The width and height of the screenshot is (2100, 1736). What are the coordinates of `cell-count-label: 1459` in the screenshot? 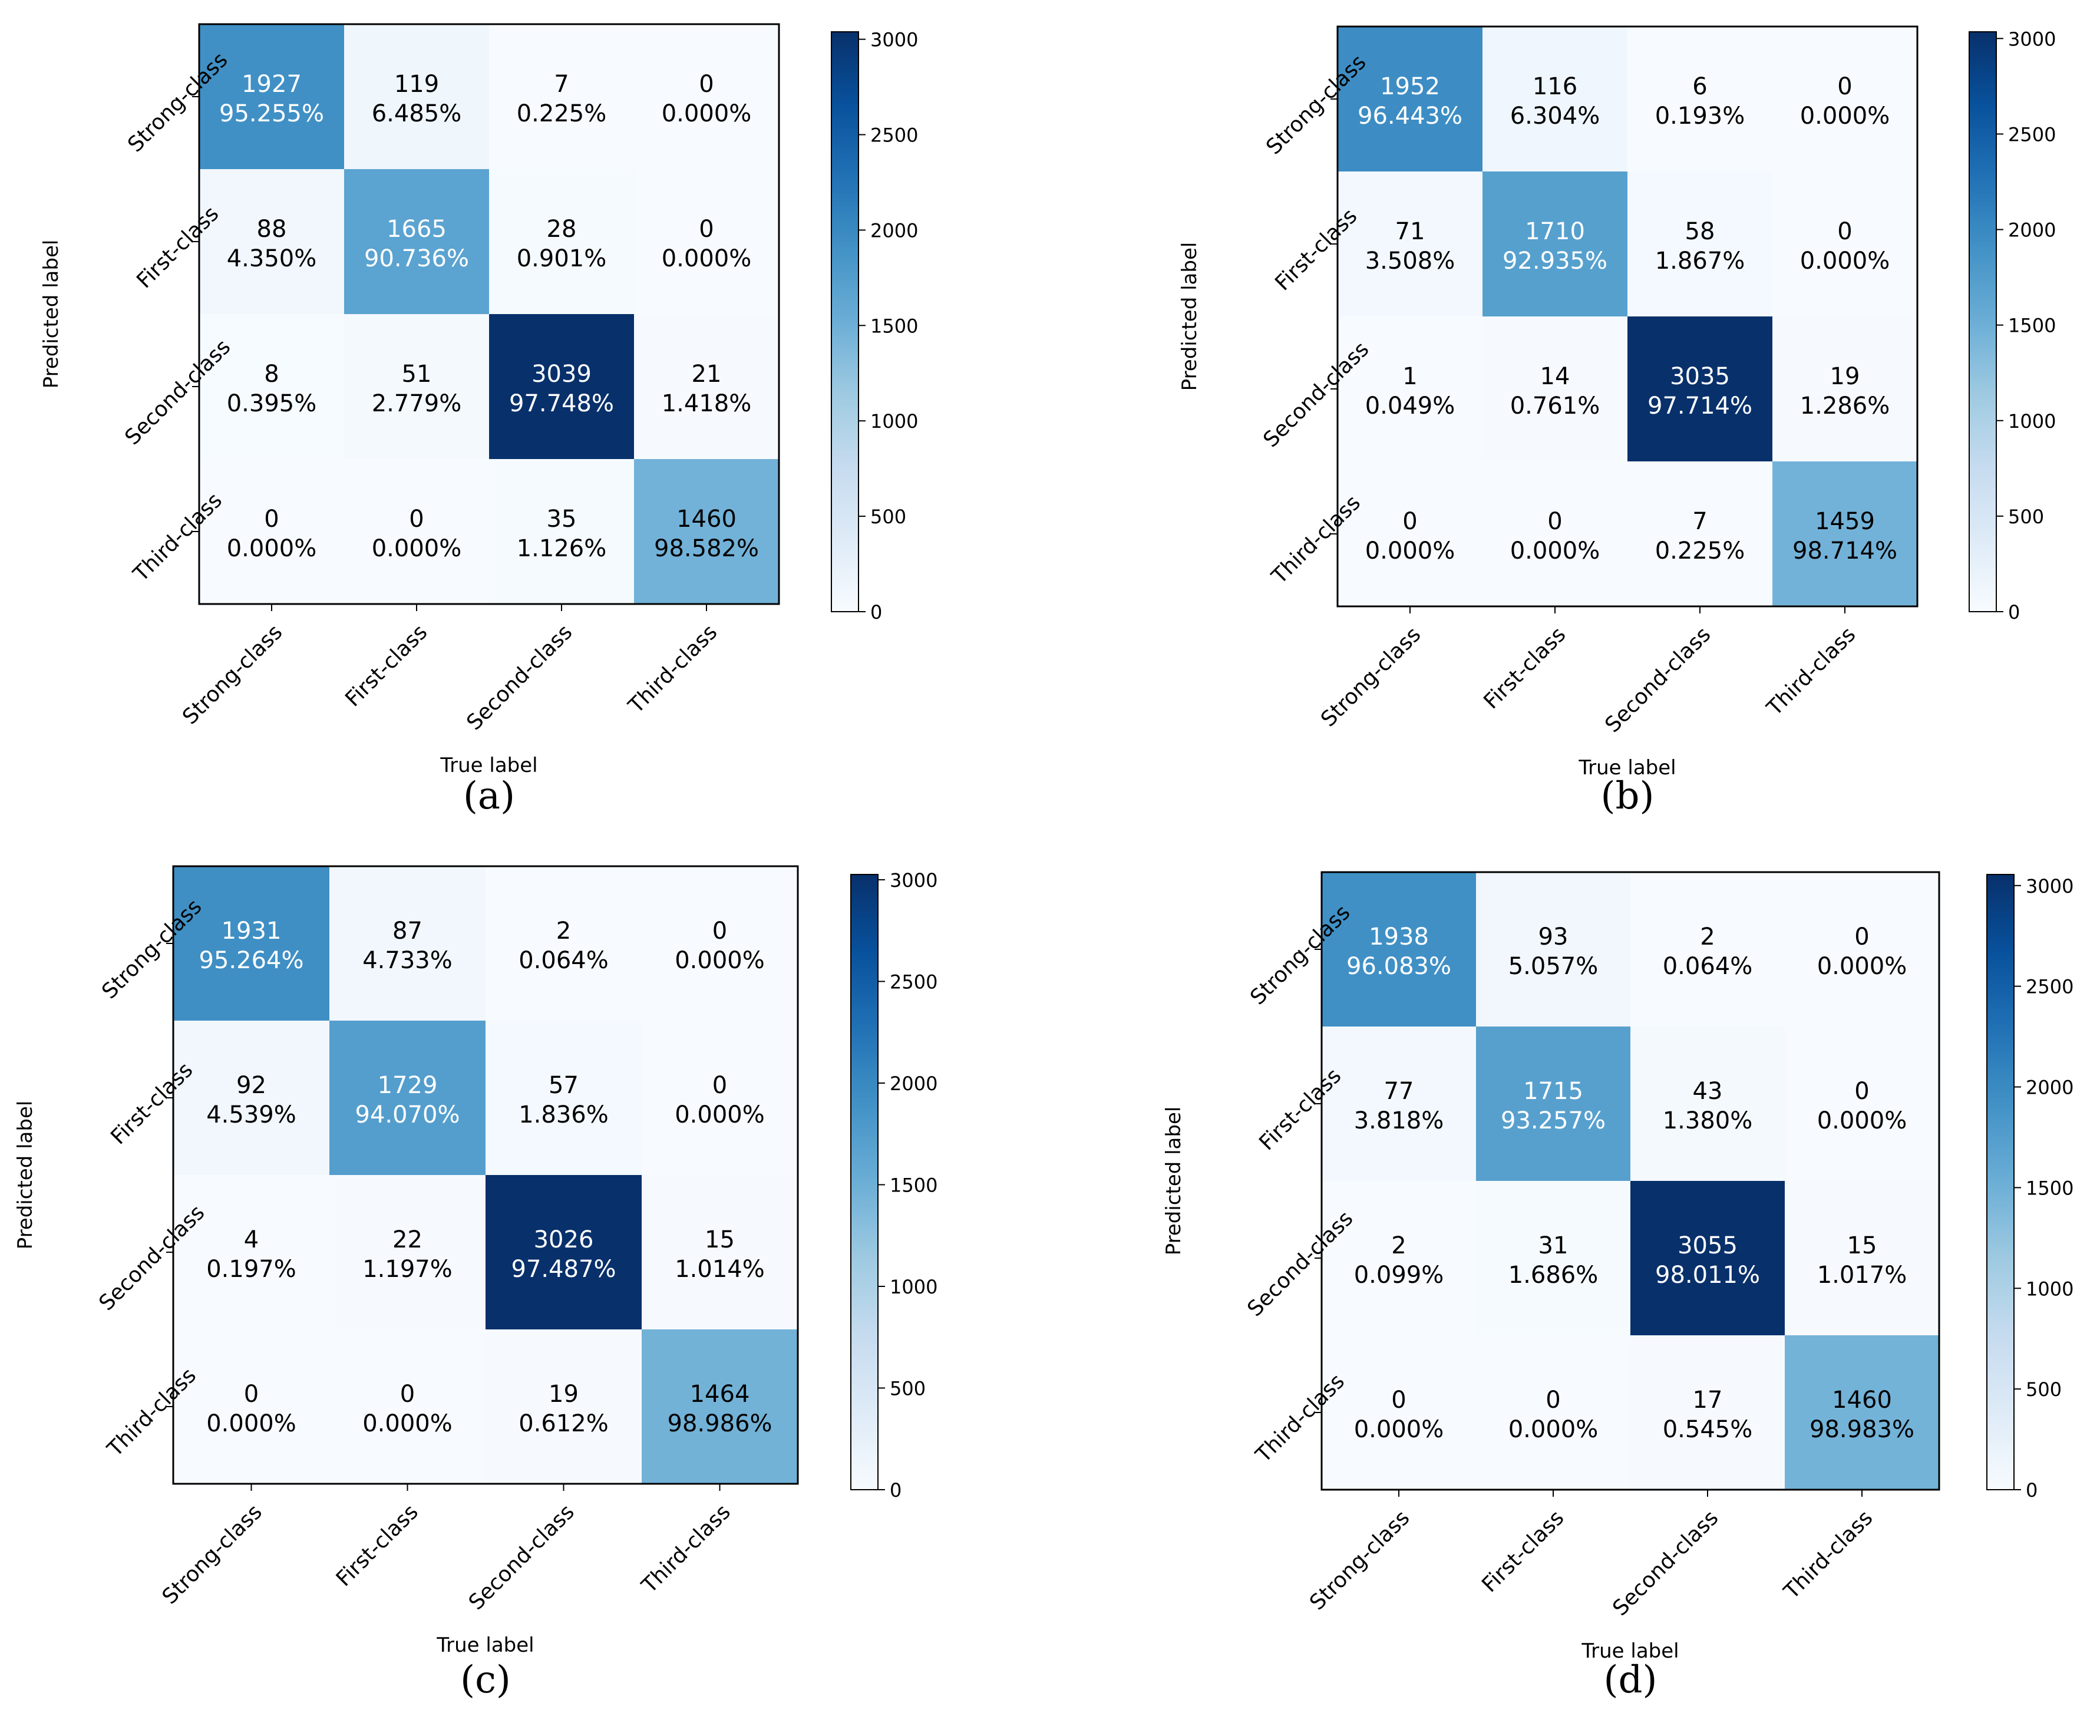 It's located at (1845, 521).